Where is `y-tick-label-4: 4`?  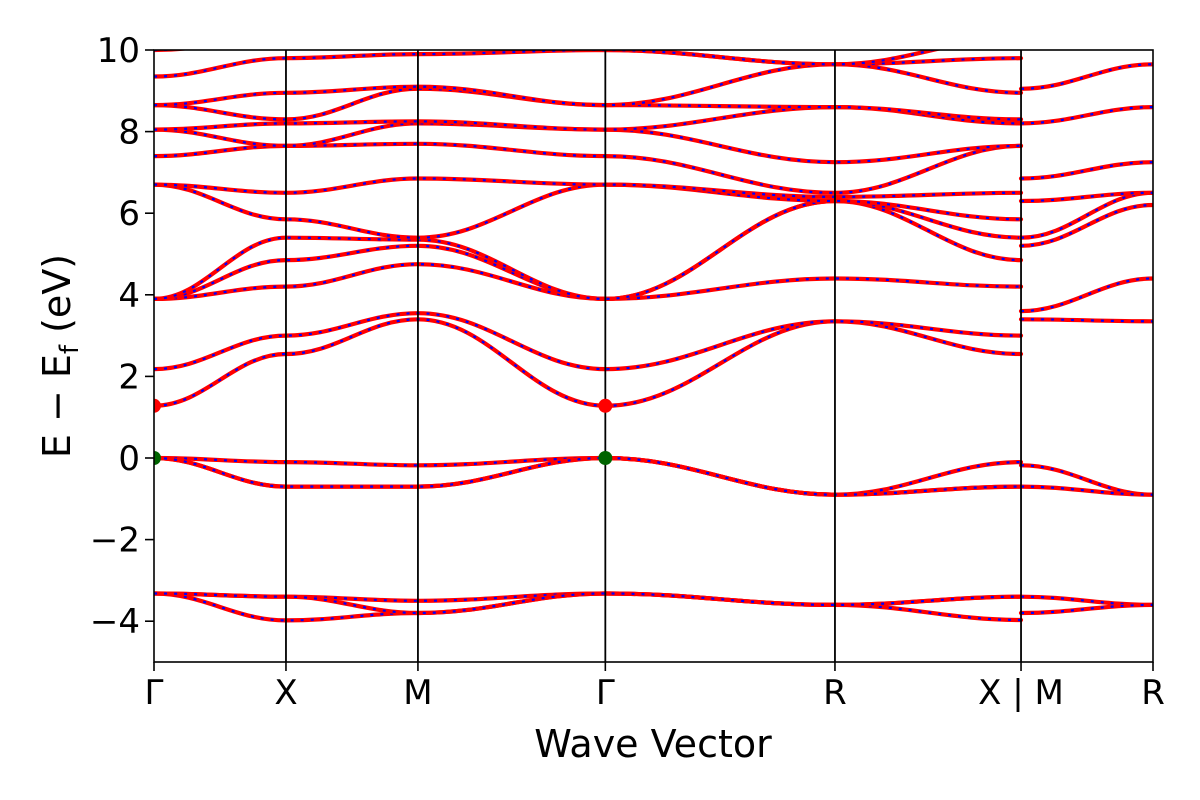
y-tick-label-4: 4 is located at coordinates (129, 296).